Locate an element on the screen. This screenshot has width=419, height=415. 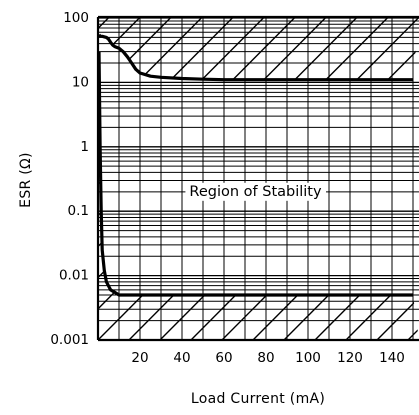
y-tick-label: 1 is located at coordinates (84, 147).